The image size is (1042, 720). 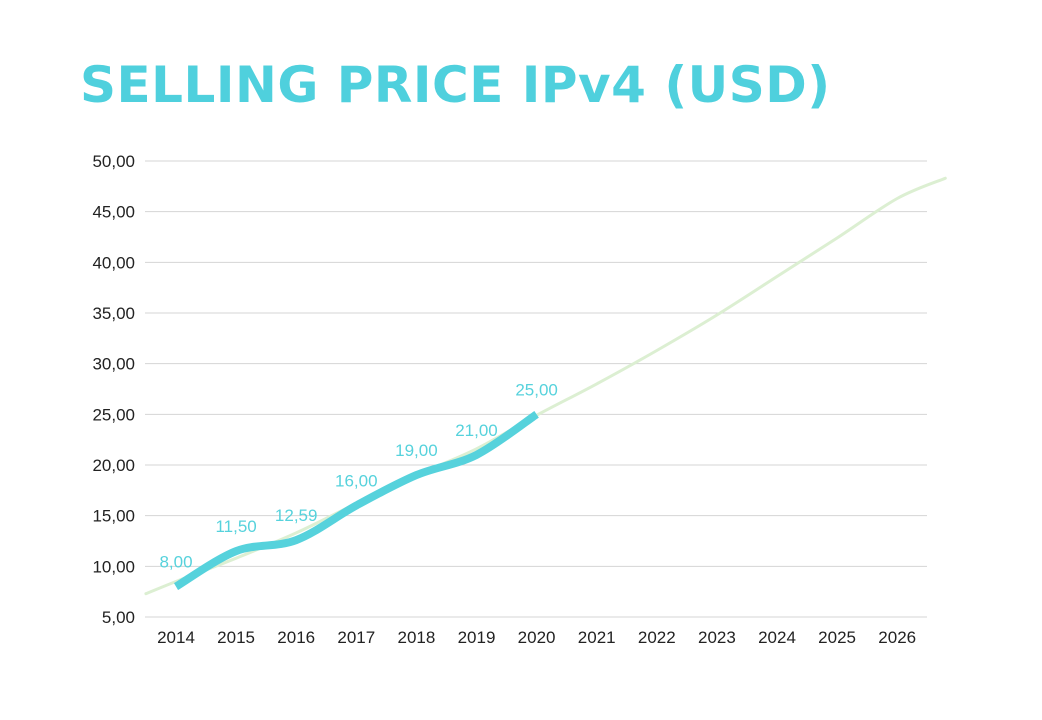 I want to click on data-label: 11,50, so click(x=235, y=526).